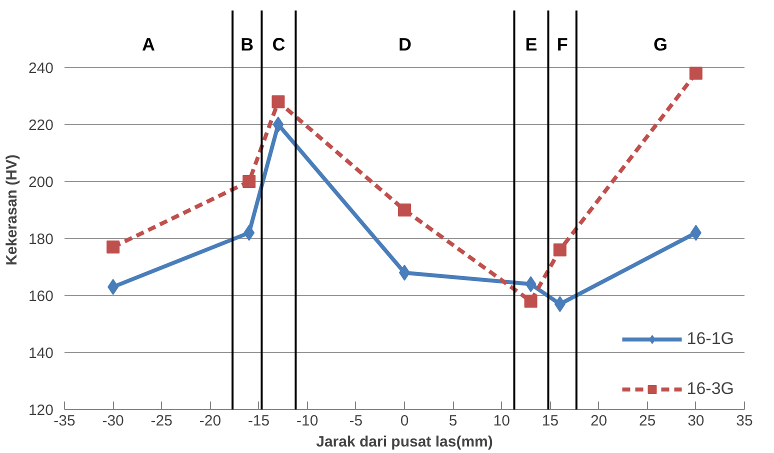 The width and height of the screenshot is (774, 453). I want to click on x-tick-label: 20, so click(599, 421).